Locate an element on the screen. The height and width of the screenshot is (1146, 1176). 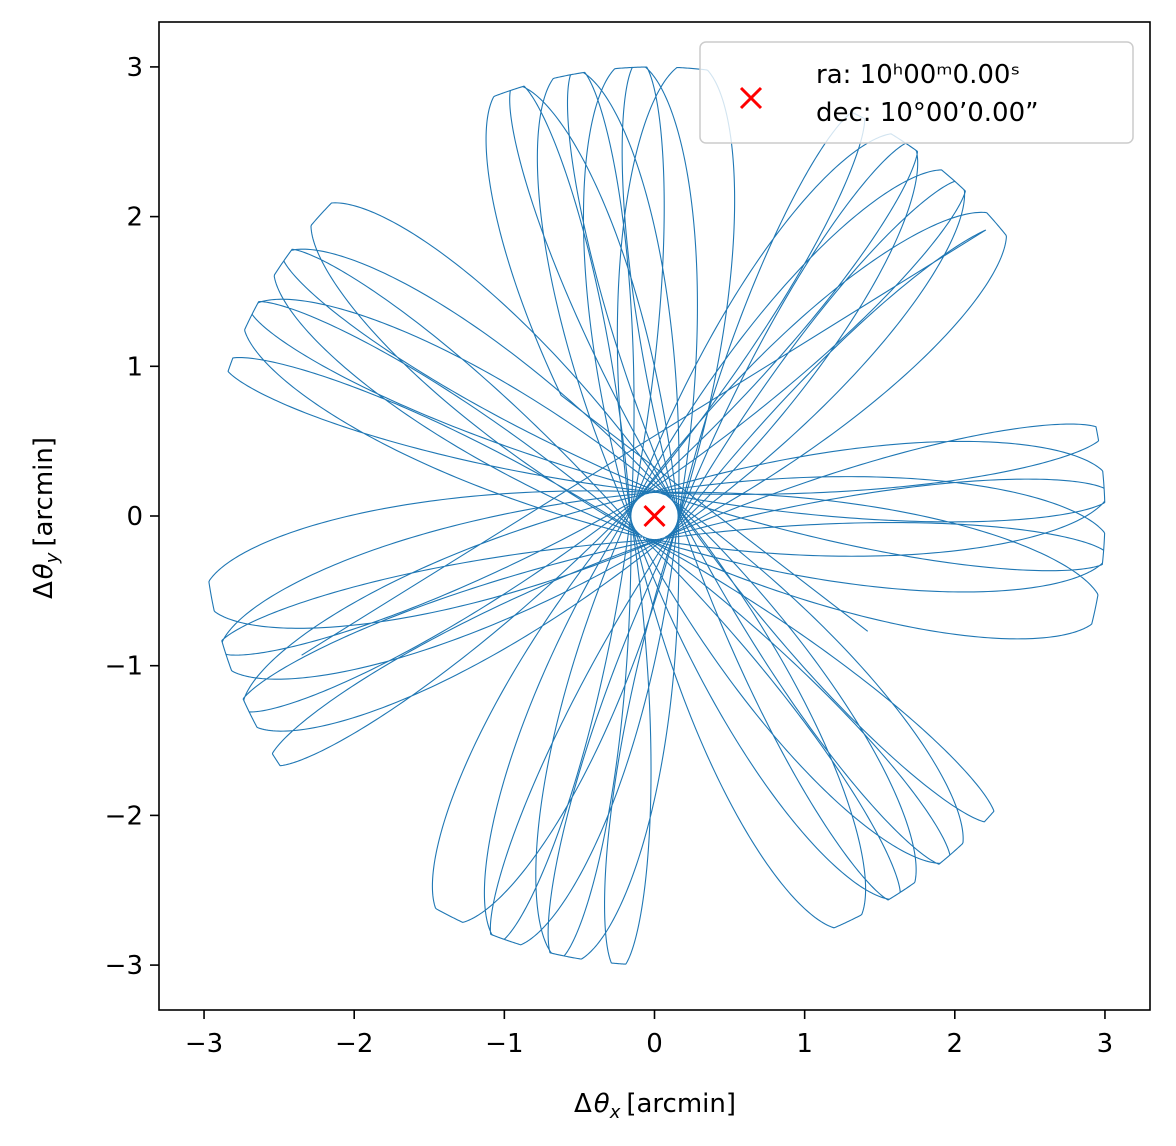
x-tick-label: 3 is located at coordinates (1105, 1044).